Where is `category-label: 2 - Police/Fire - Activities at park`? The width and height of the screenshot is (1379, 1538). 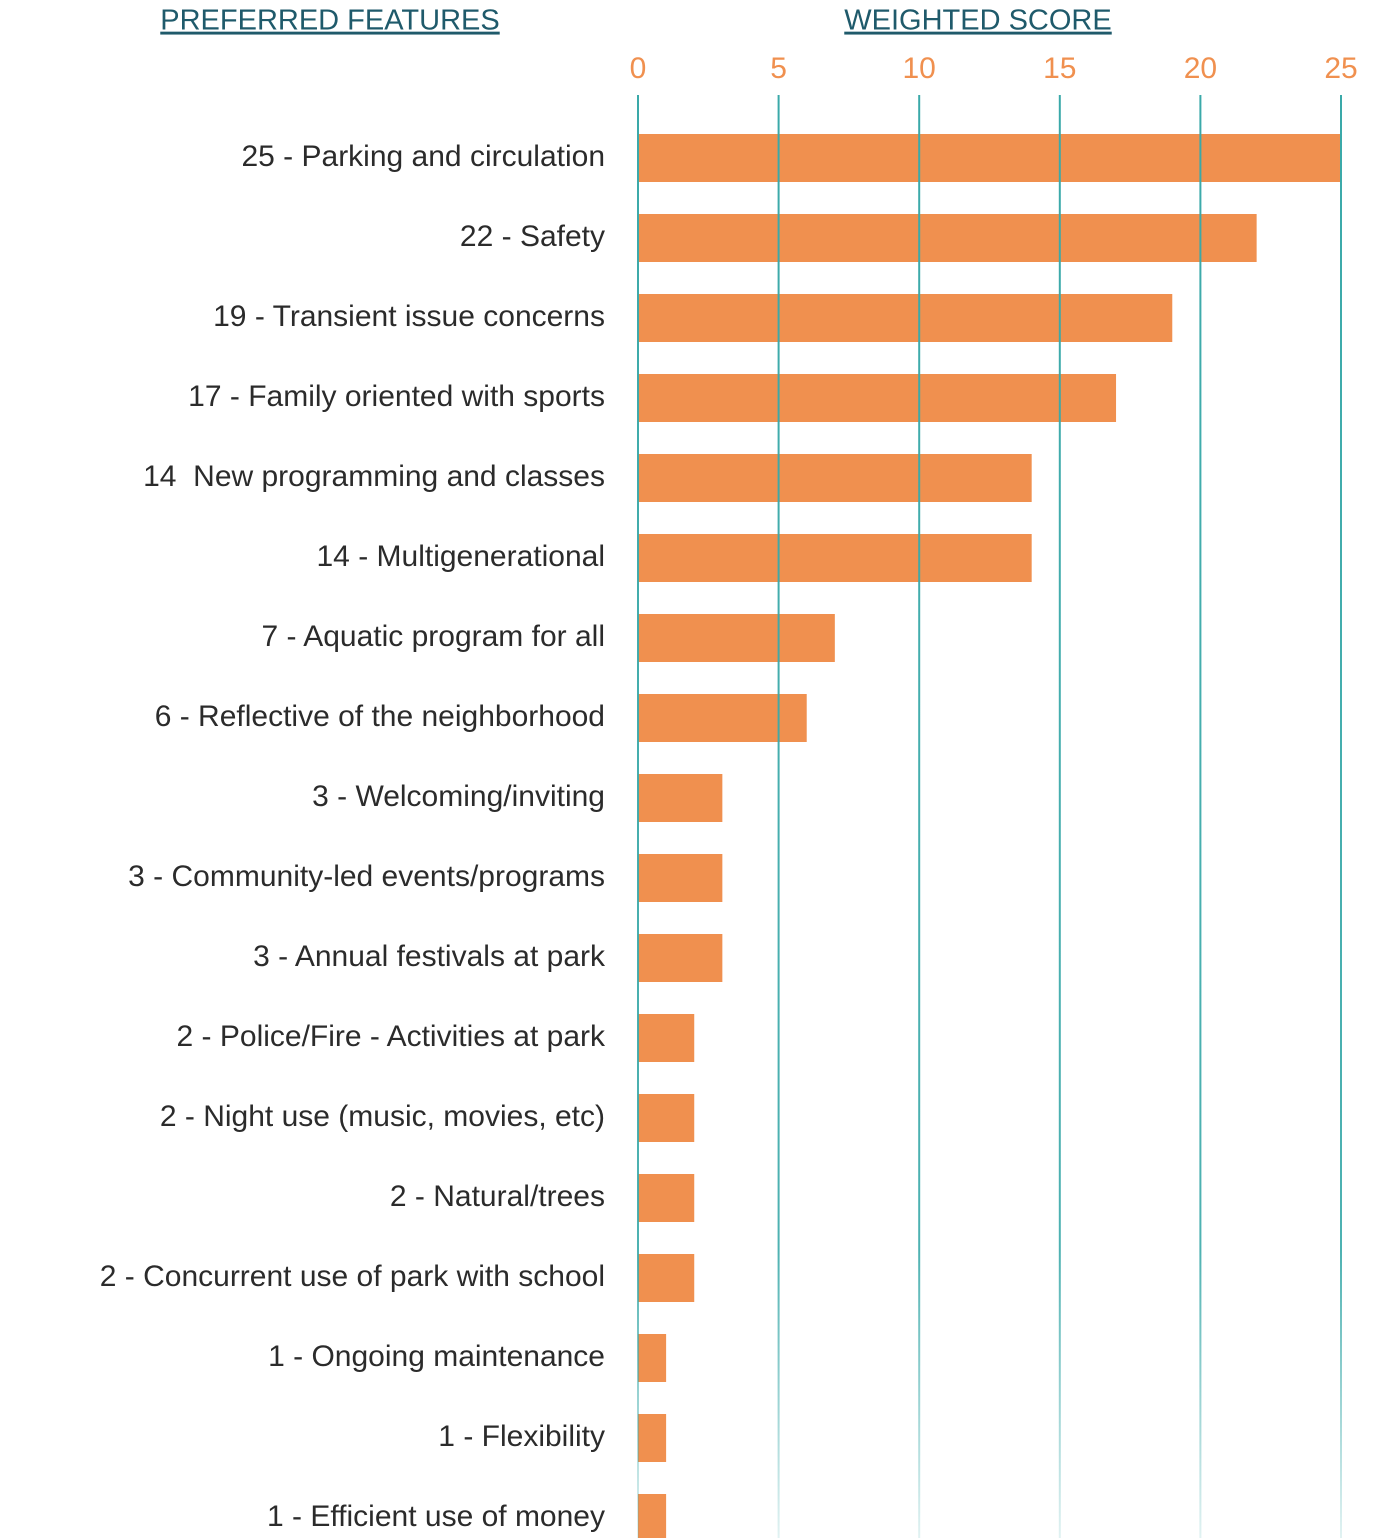 category-label: 2 - Police/Fire - Activities at park is located at coordinates (391, 1036).